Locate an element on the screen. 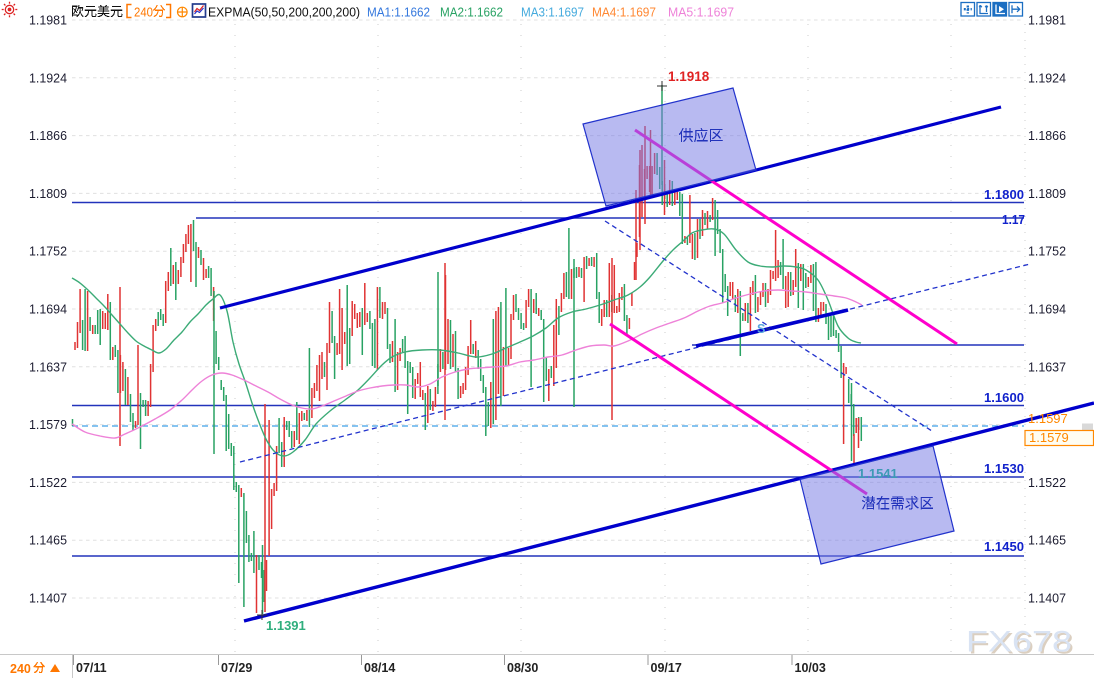  svg-text: MA1:1.1662 is located at coordinates (398, 12).